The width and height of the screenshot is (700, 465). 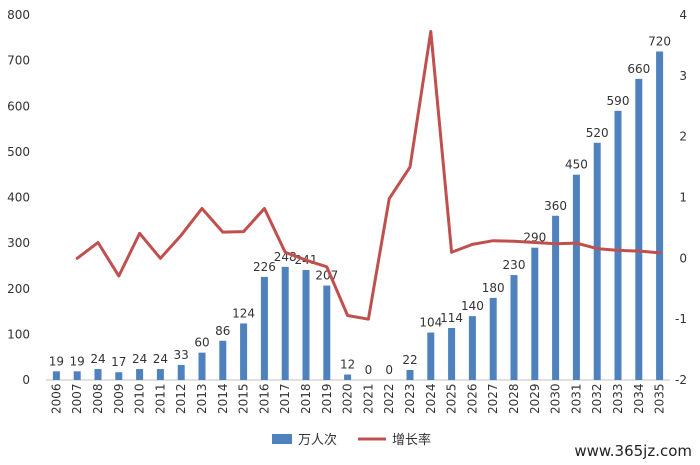 What do you see at coordinates (160, 398) in the screenshot?
I see `x-tick-label-2011: 2011` at bounding box center [160, 398].